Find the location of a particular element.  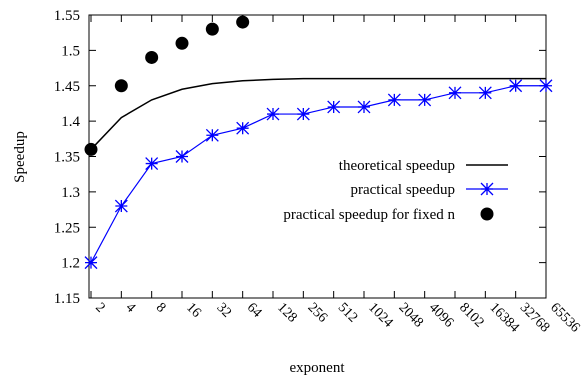

x-tick-label: 8102 is located at coordinates (471, 315).